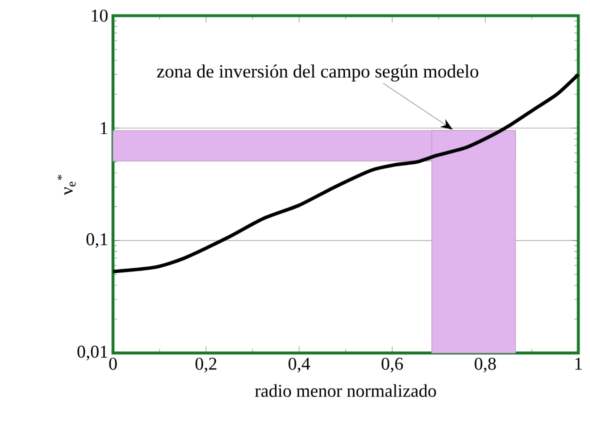  What do you see at coordinates (113, 364) in the screenshot?
I see `x-tick-label: 0` at bounding box center [113, 364].